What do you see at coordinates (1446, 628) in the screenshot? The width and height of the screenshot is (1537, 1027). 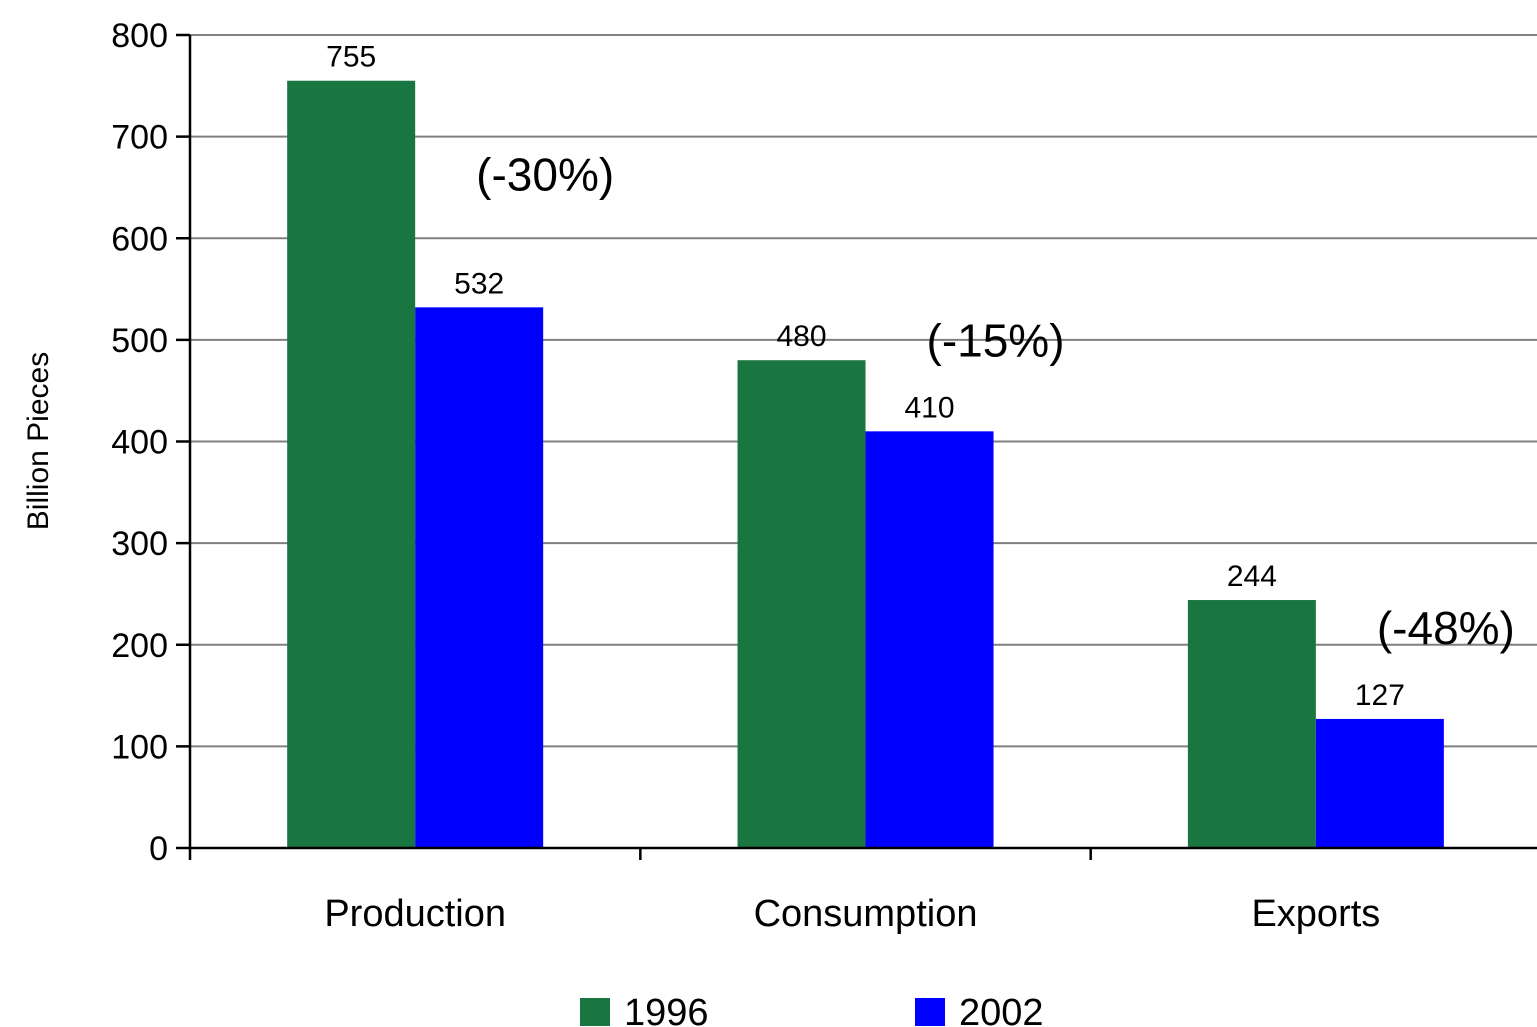 I see `percent-change-annotation: (-48%)` at bounding box center [1446, 628].